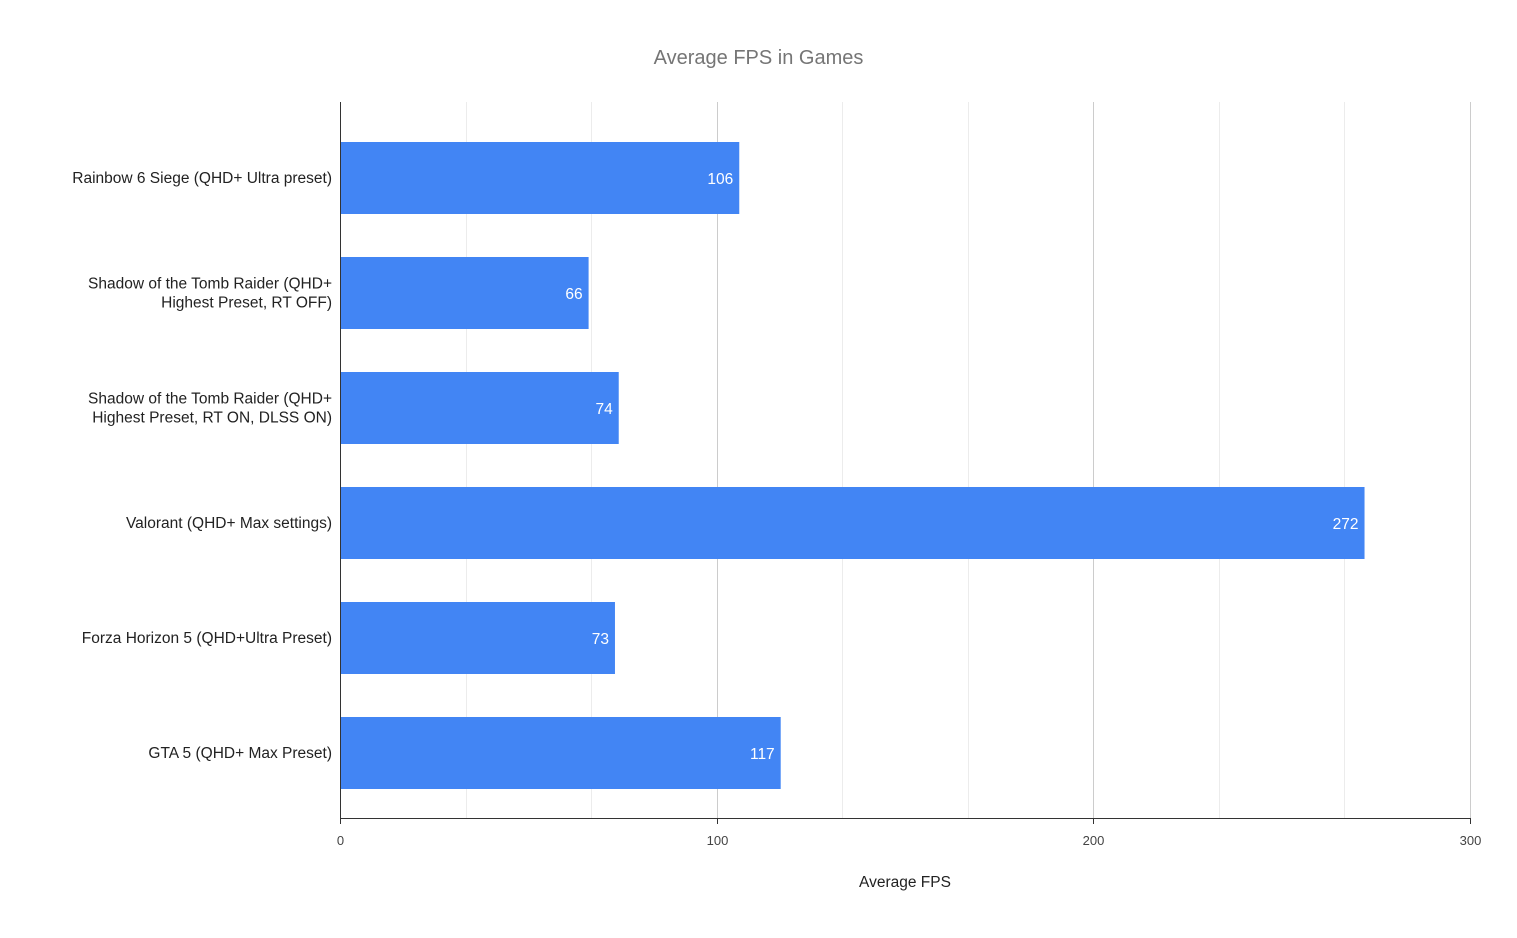  What do you see at coordinates (600, 639) in the screenshot?
I see `bar-value-label: 73` at bounding box center [600, 639].